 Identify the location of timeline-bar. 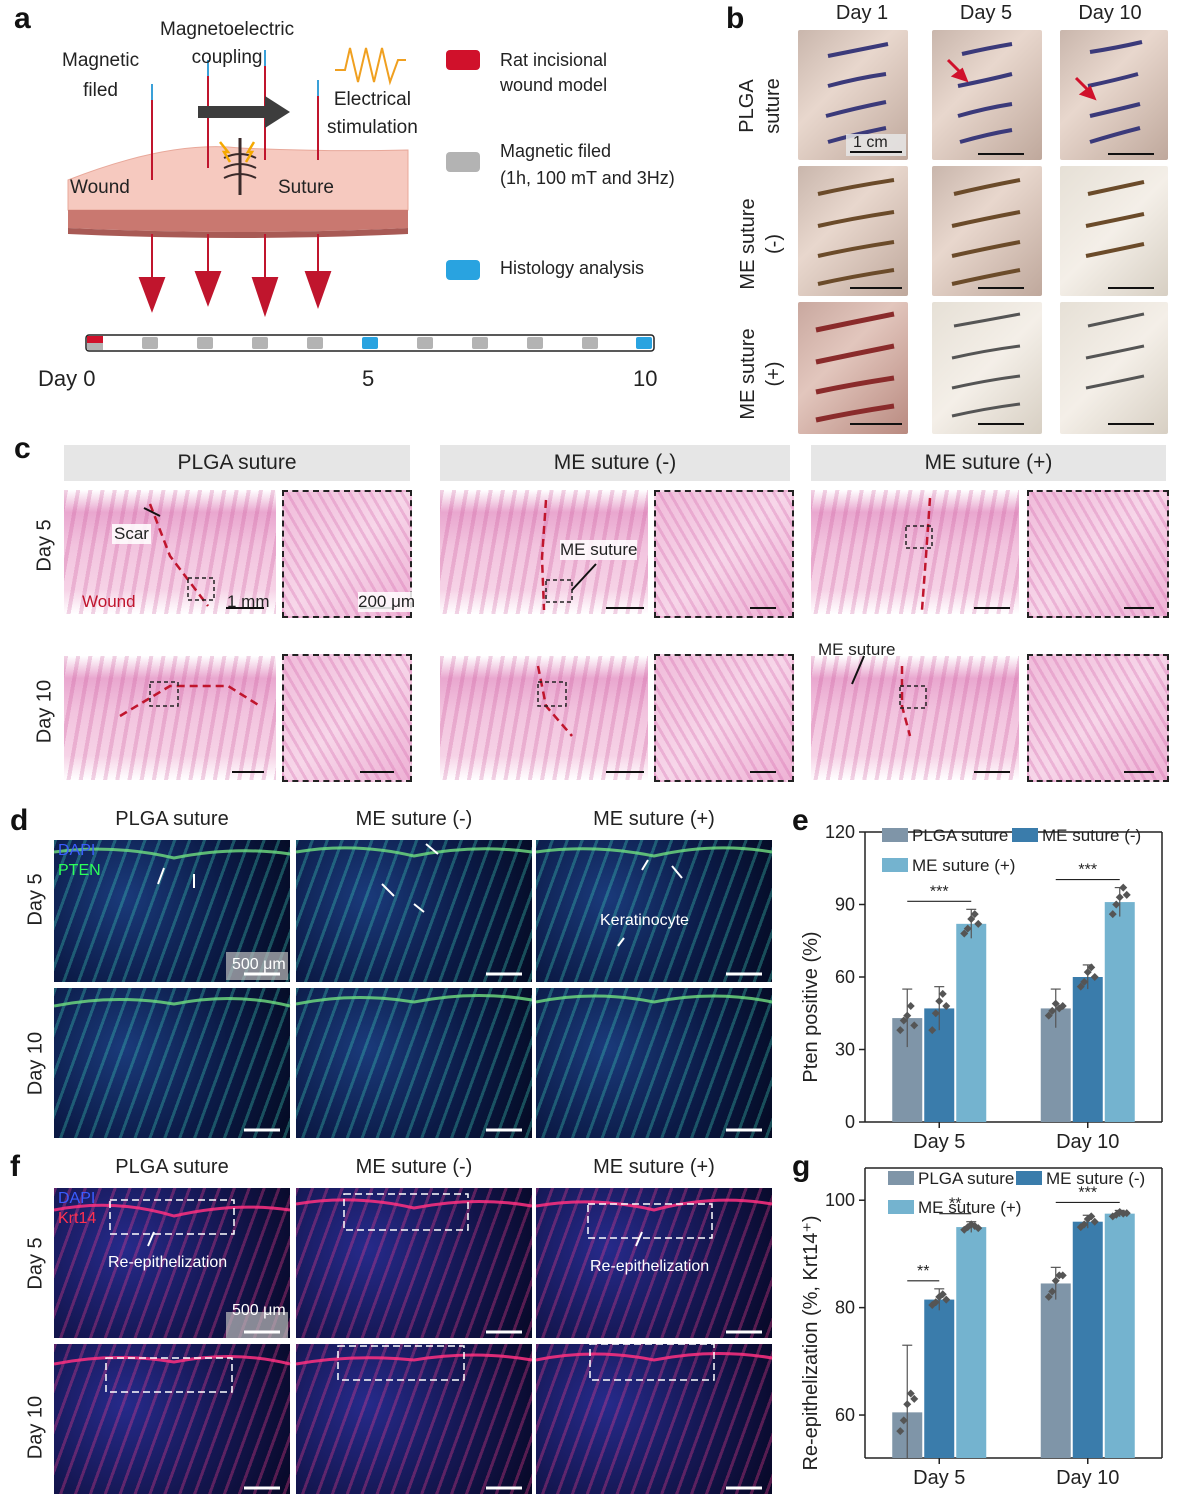
(370, 343).